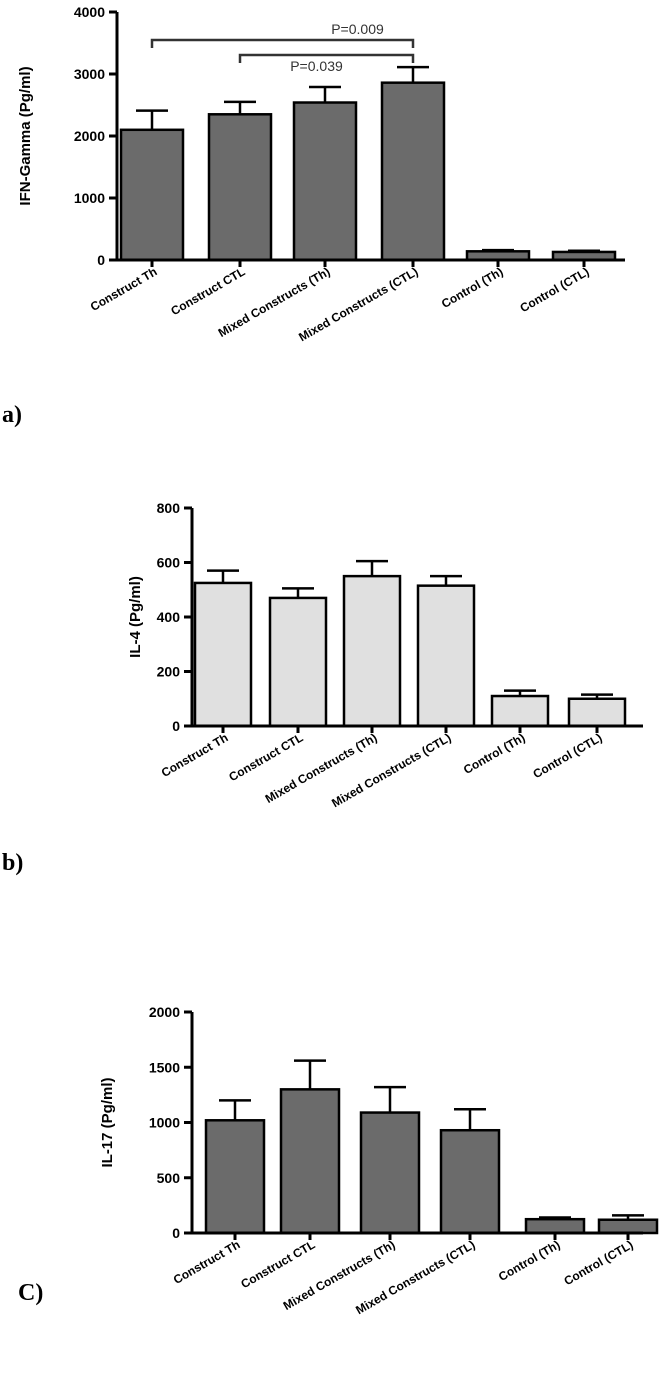  I want to click on y-axis-label: IFN-Gamma (Pg/ml), so click(25, 135).